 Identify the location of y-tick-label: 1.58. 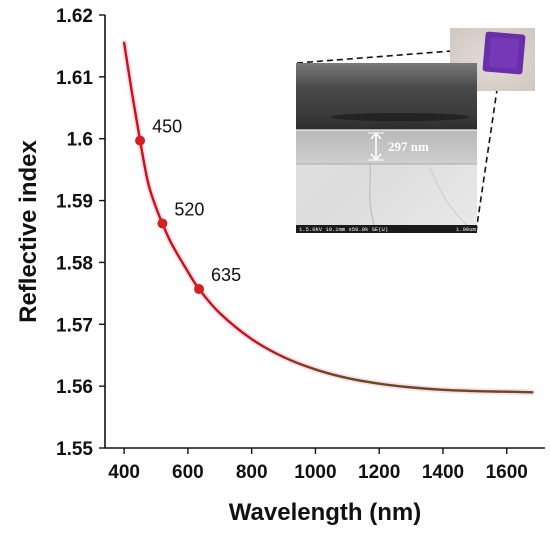
(74, 263).